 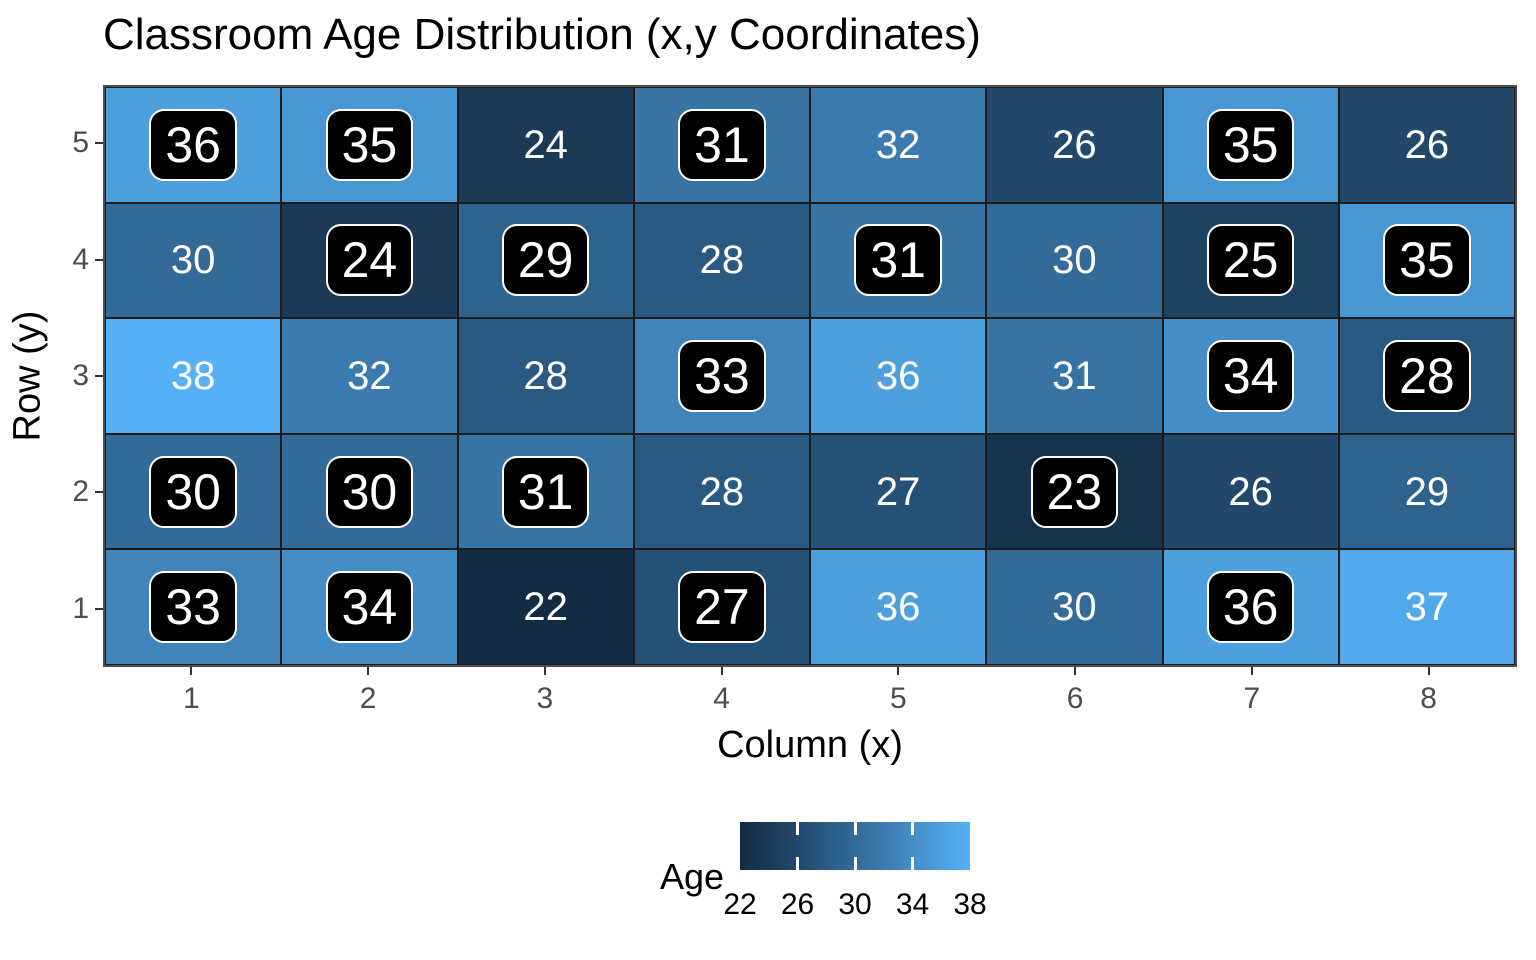 I want to click on y-tick-label: 5, so click(x=80, y=143).